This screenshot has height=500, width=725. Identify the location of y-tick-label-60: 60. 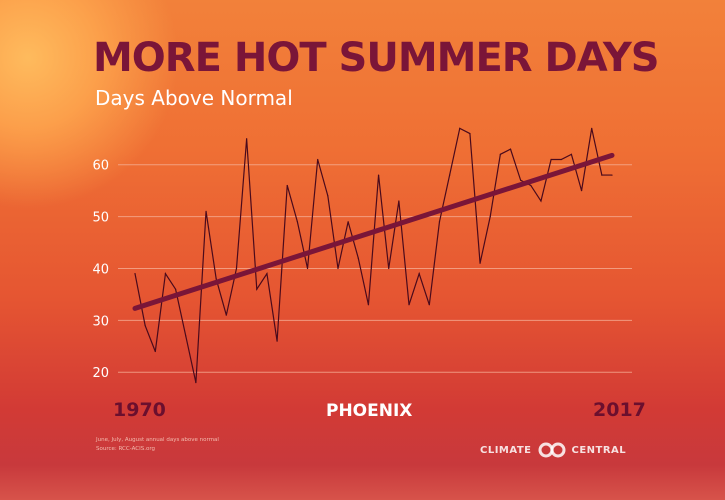
(100, 166).